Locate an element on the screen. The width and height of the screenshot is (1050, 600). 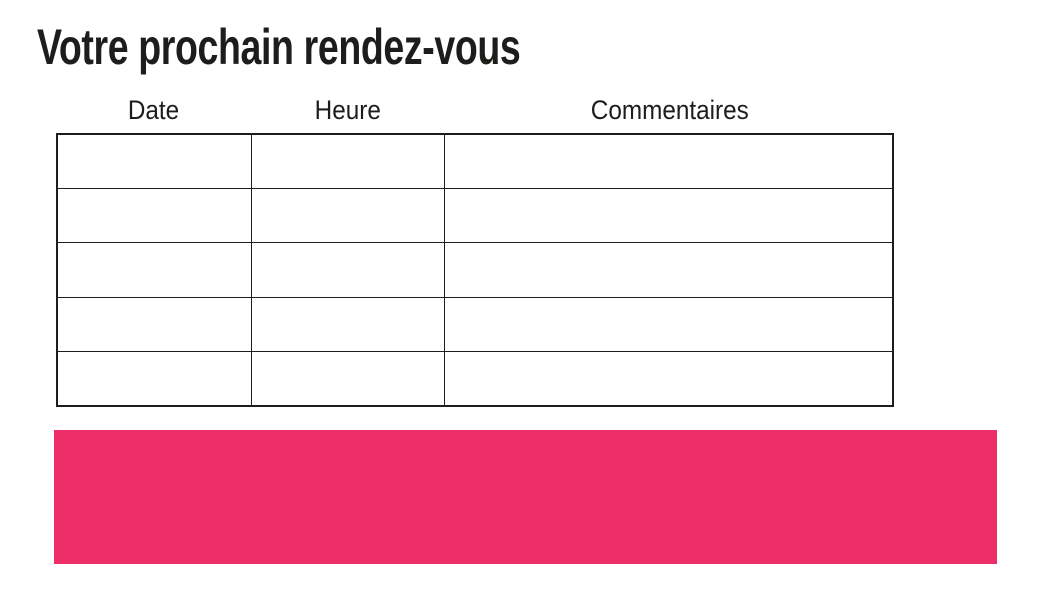
column-header-heure: Heure is located at coordinates (348, 110).